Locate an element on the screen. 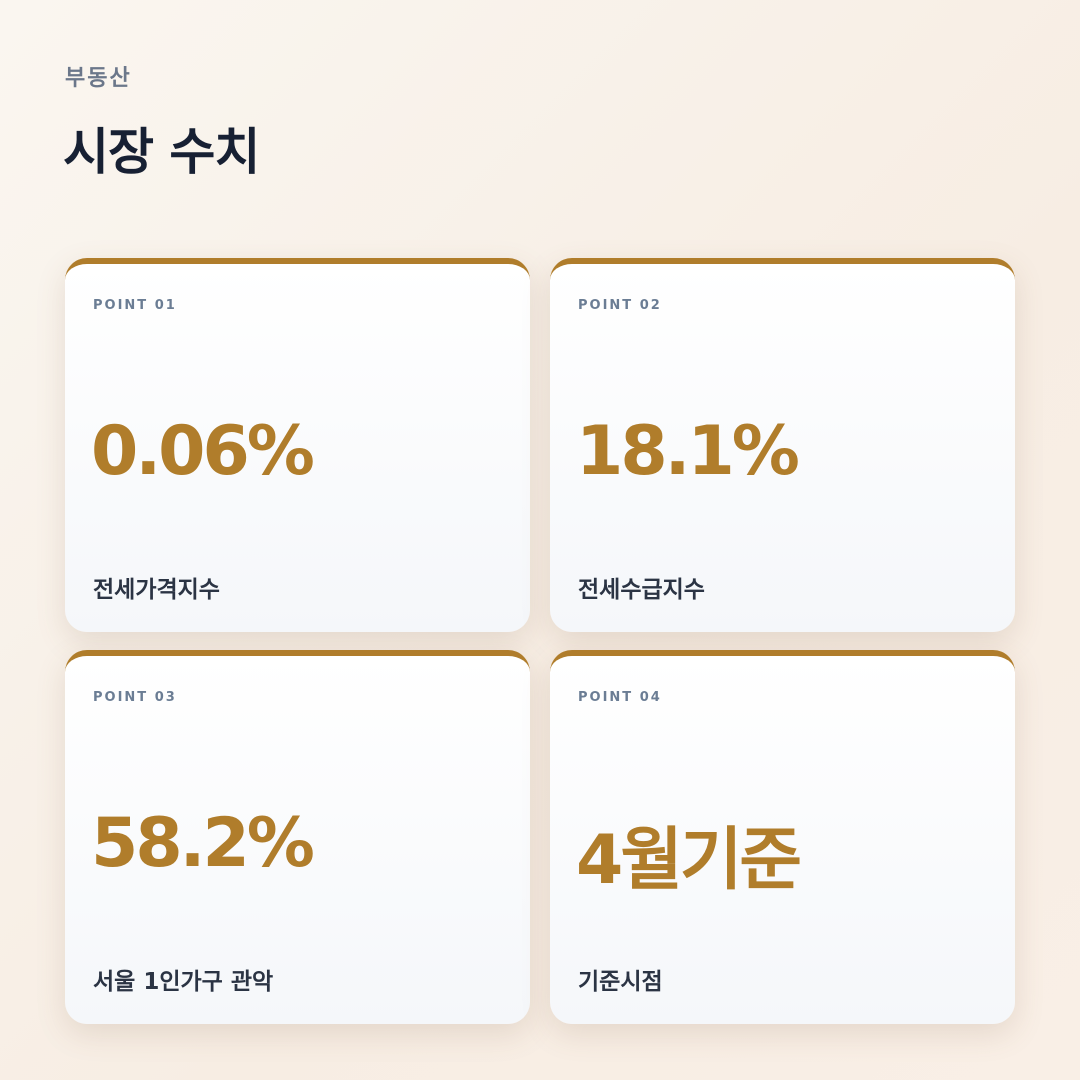  stat-card-1: POINT 01 0.06% 전세가격지수 is located at coordinates (297, 445).